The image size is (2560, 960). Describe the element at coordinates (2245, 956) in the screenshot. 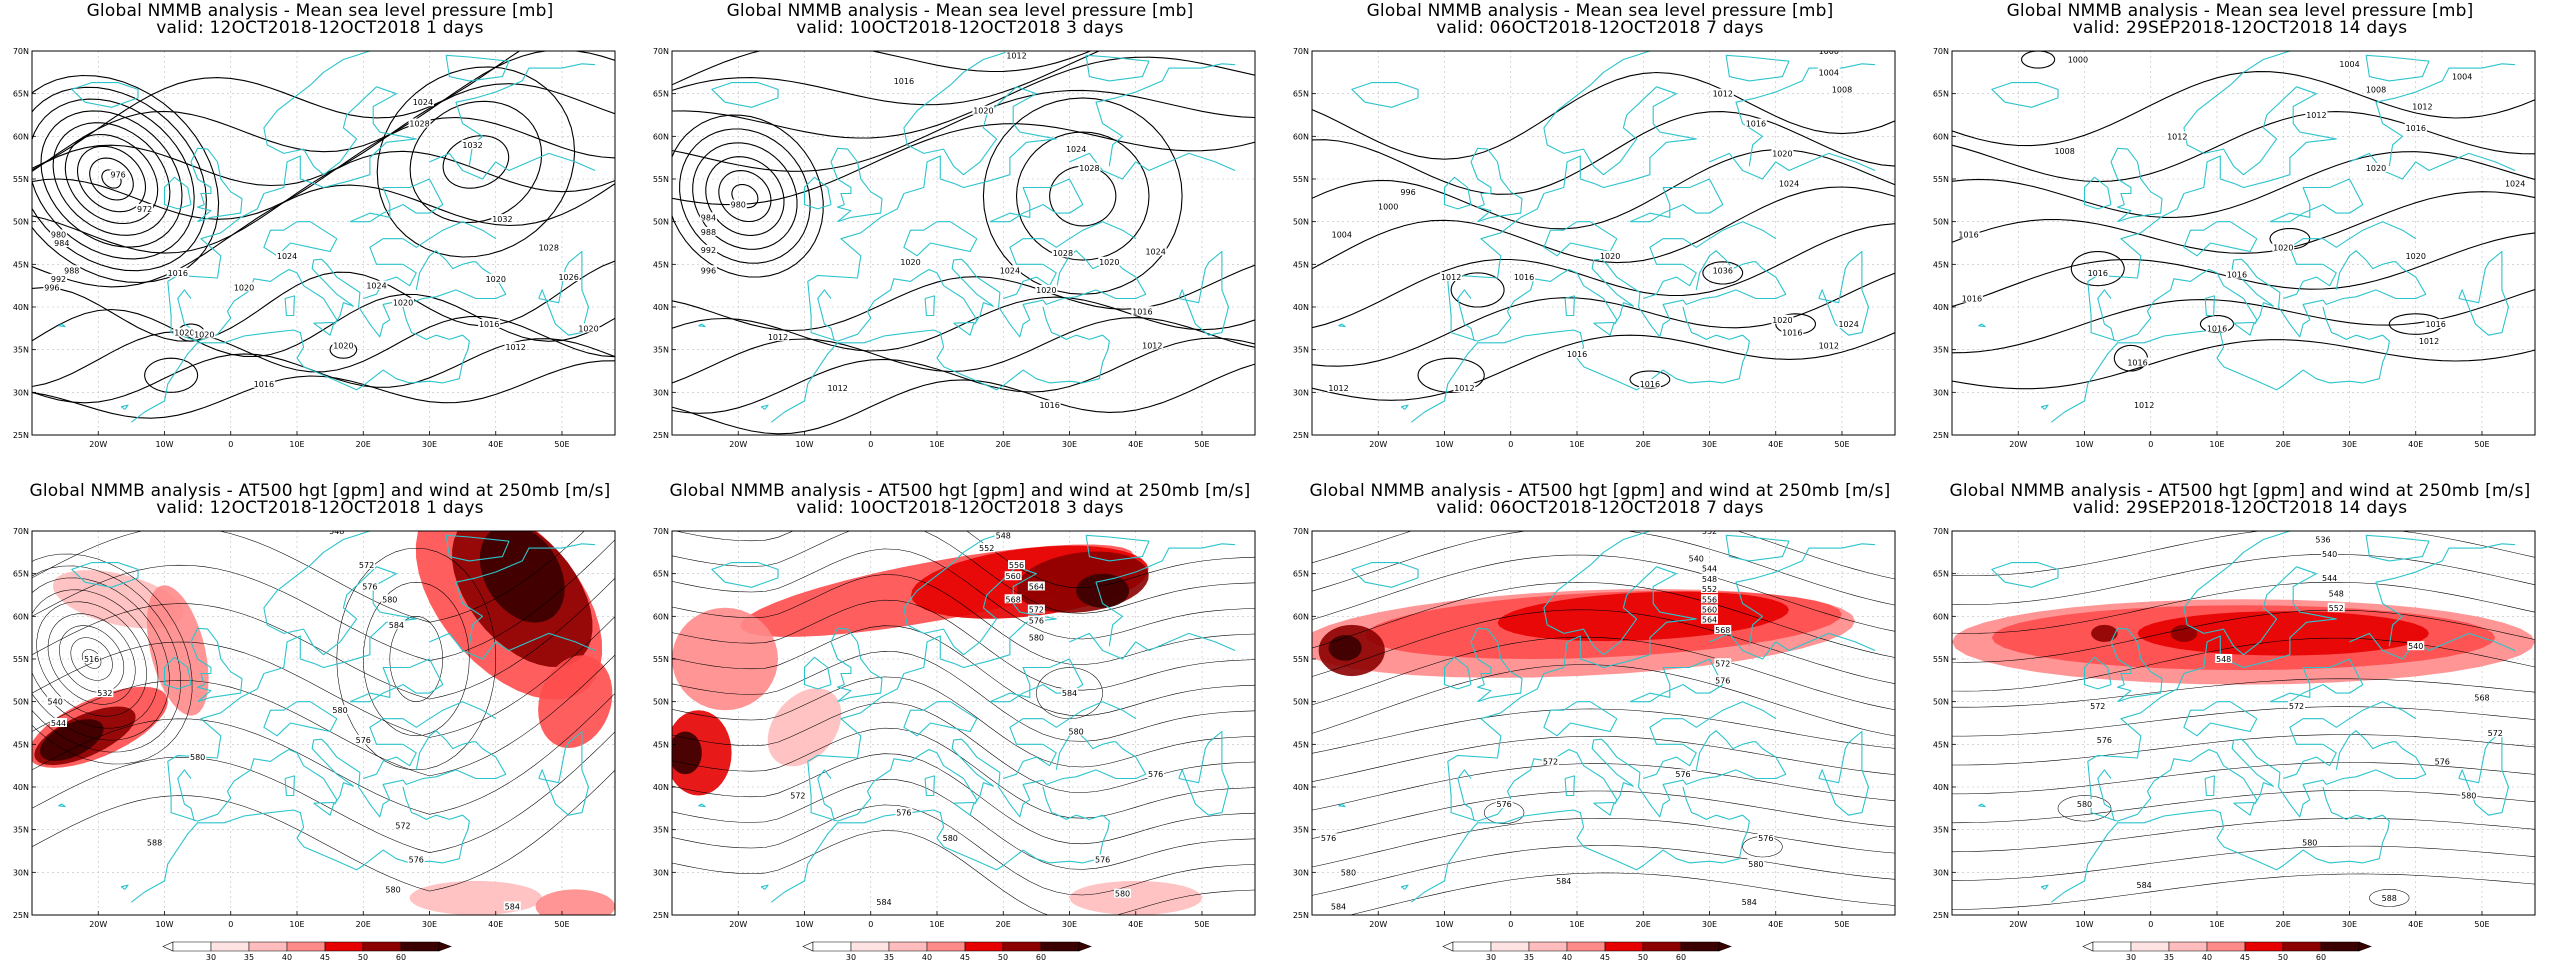

I see `colorbar-label: 45` at that location.